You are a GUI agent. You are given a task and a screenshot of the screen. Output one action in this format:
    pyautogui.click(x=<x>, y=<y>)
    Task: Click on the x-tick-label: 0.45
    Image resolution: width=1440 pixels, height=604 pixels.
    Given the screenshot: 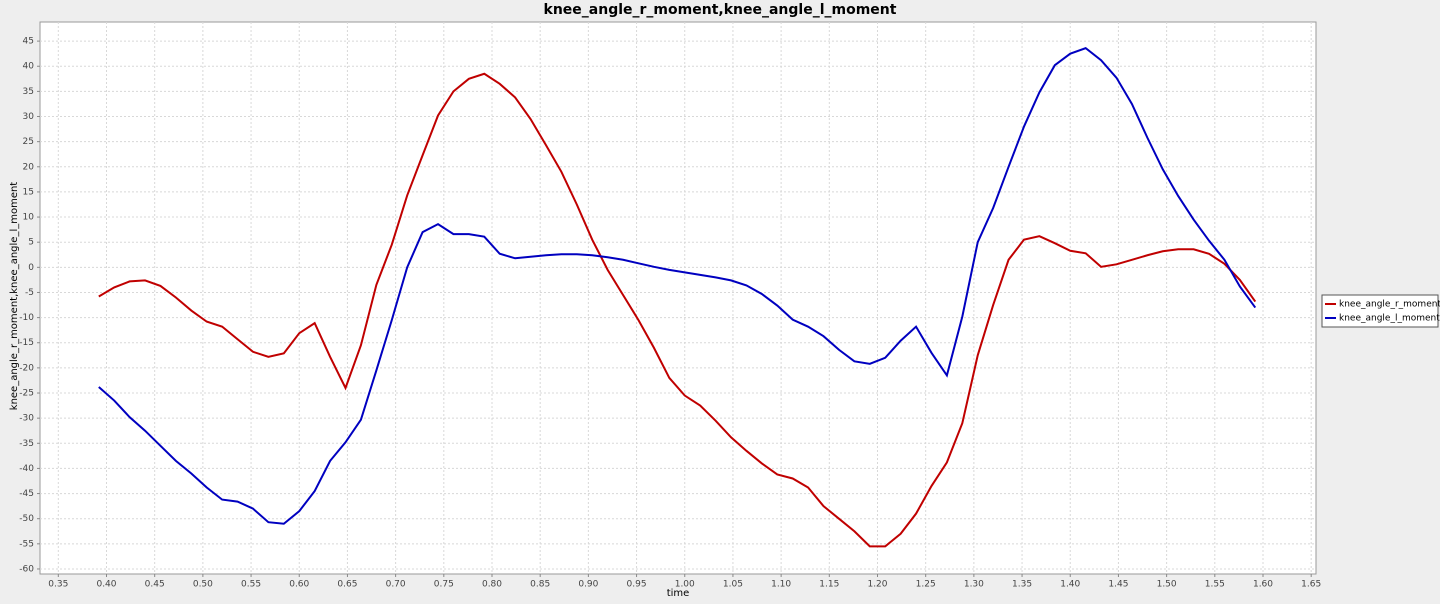 What is the action you would take?
    pyautogui.click(x=155, y=585)
    